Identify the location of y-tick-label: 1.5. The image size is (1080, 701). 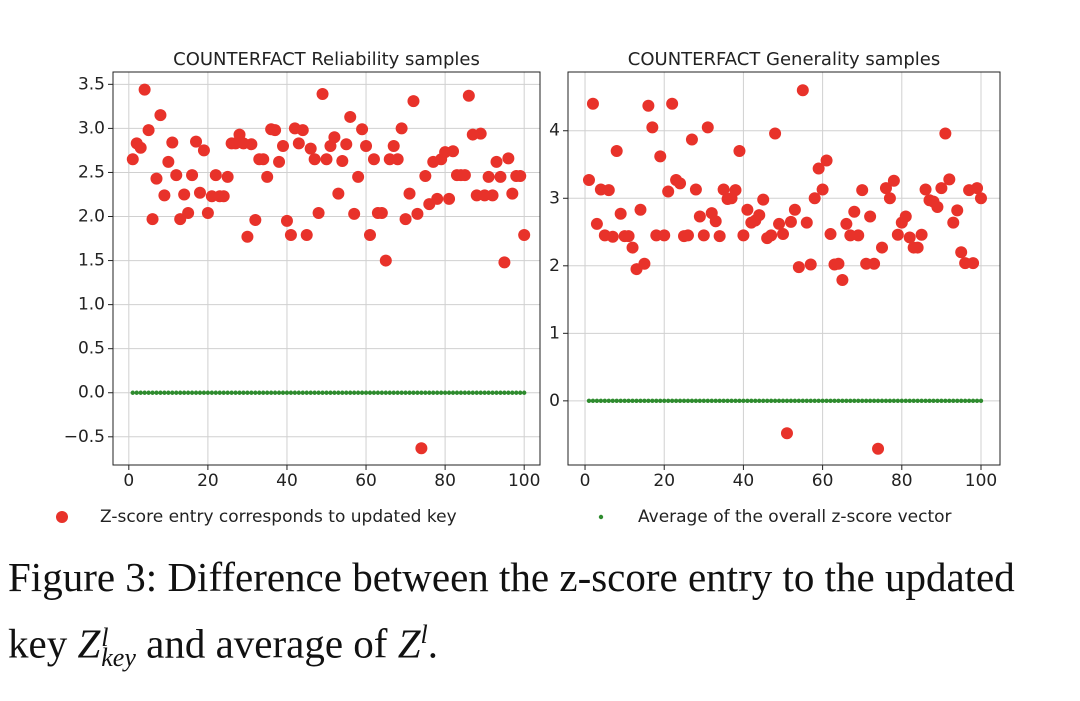
(91, 261).